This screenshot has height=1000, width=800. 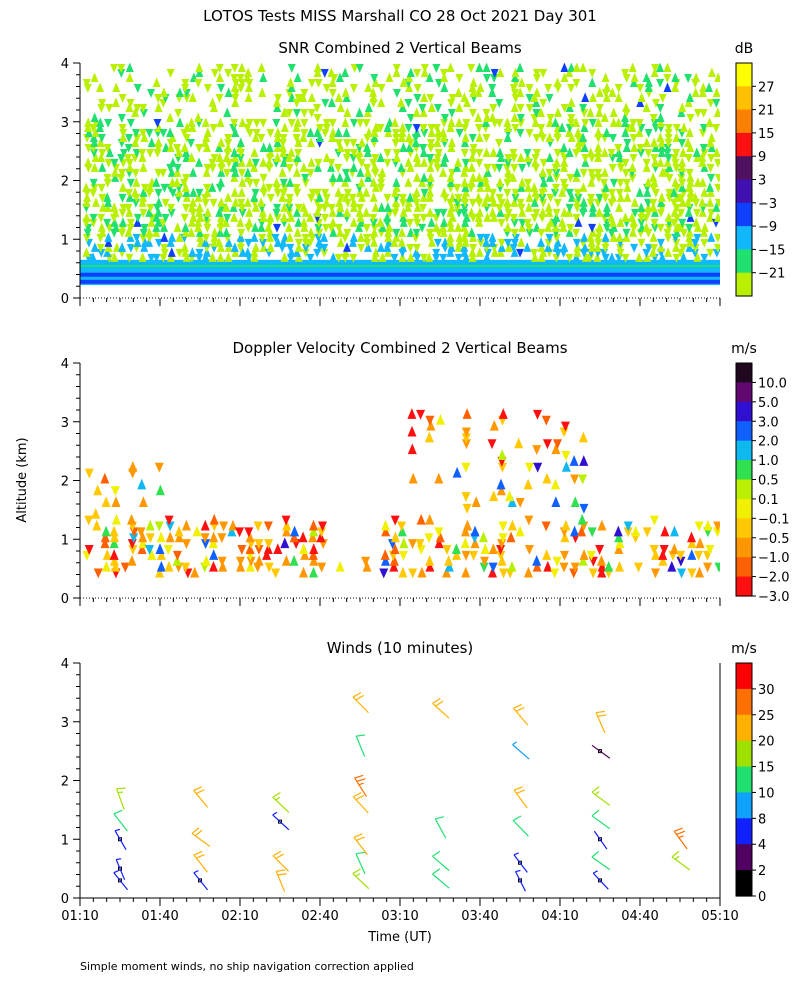 I want to click on barb-staff, so click(x=521, y=716).